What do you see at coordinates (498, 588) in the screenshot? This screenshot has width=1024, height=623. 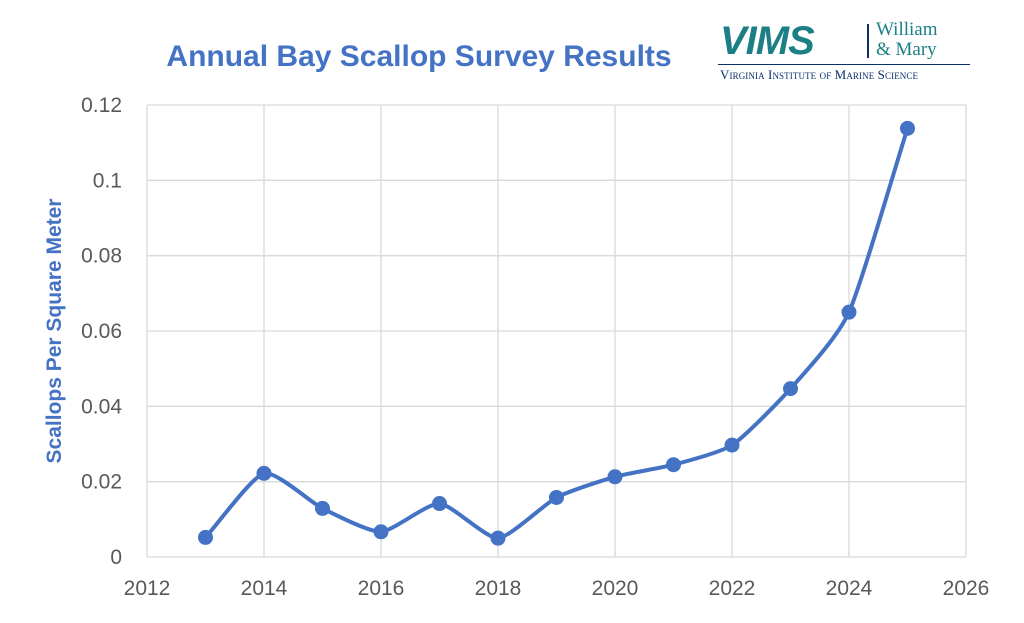 I see `x-tick-label: 2018` at bounding box center [498, 588].